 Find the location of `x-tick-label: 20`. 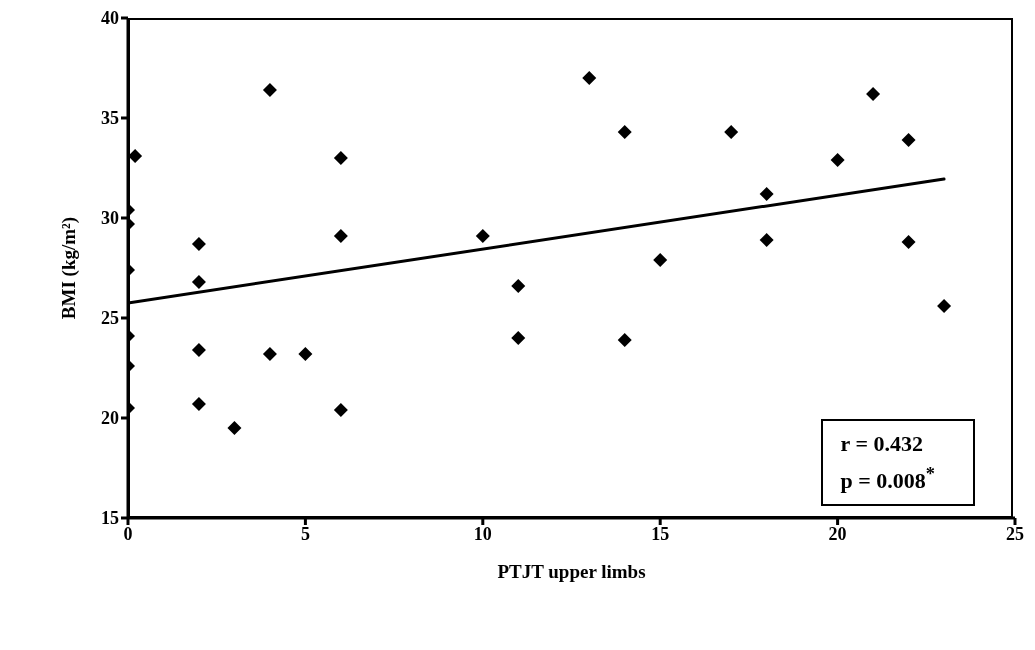

x-tick-label: 20 is located at coordinates (837, 533).